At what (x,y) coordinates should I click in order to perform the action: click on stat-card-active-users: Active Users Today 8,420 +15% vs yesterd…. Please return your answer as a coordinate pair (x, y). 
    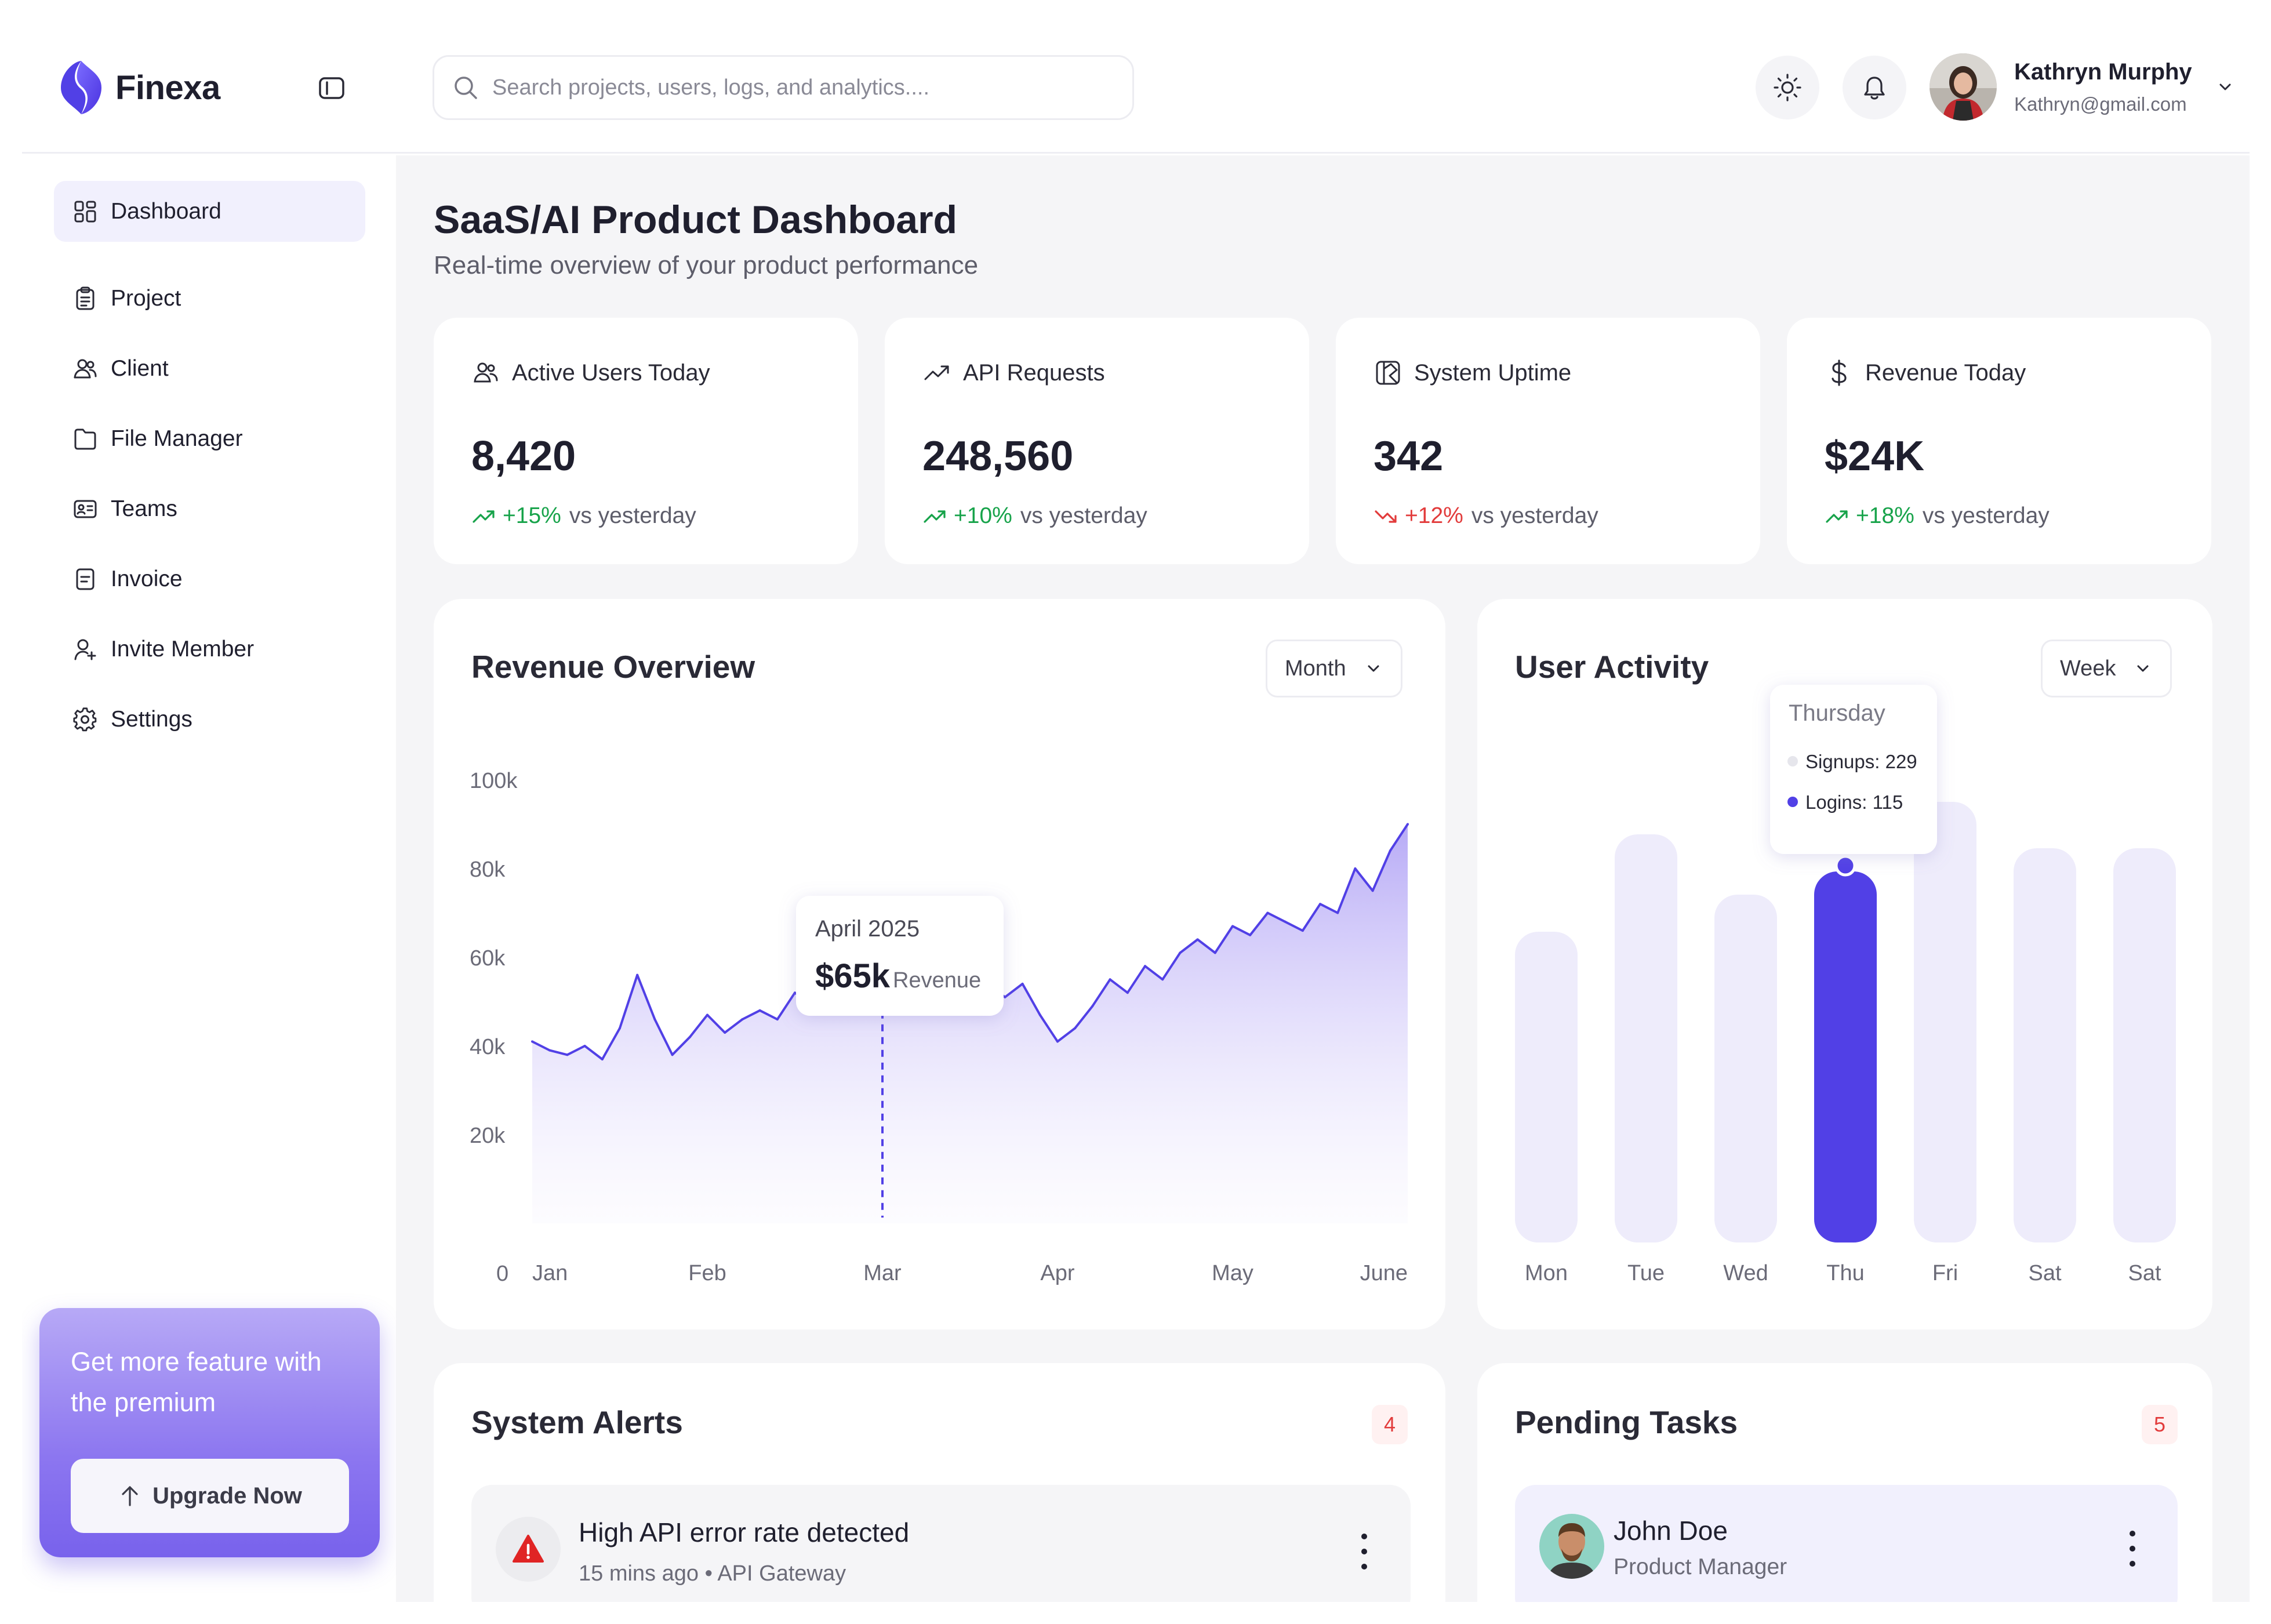
    Looking at the image, I should click on (646, 441).